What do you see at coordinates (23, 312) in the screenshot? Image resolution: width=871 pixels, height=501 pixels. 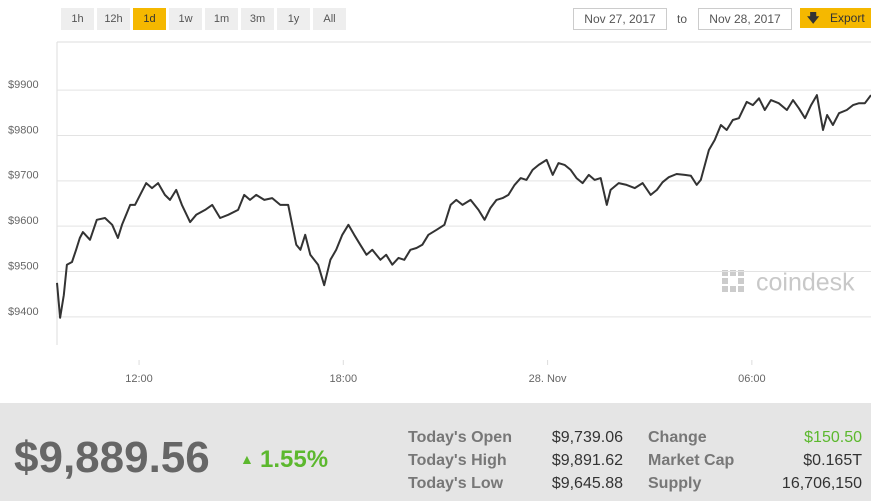 I see `y-tick-label: $9400` at bounding box center [23, 312].